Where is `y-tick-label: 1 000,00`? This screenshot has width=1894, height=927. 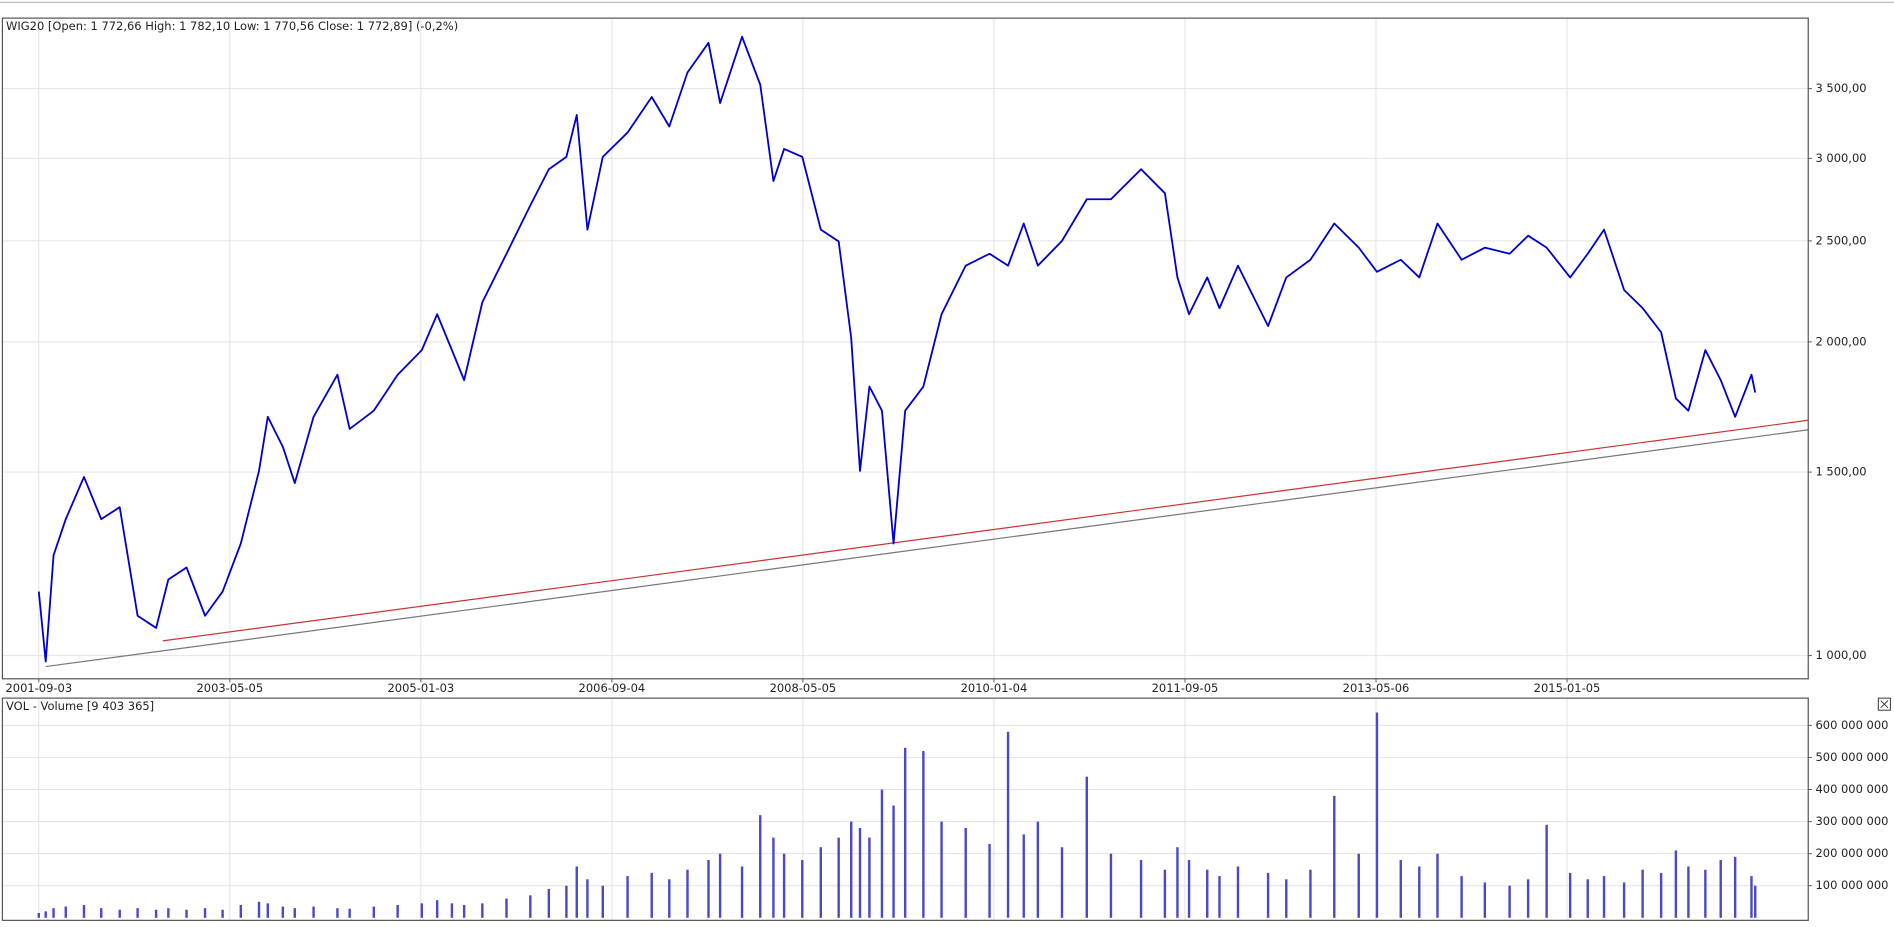
y-tick-label: 1 000,00 is located at coordinates (1840, 655).